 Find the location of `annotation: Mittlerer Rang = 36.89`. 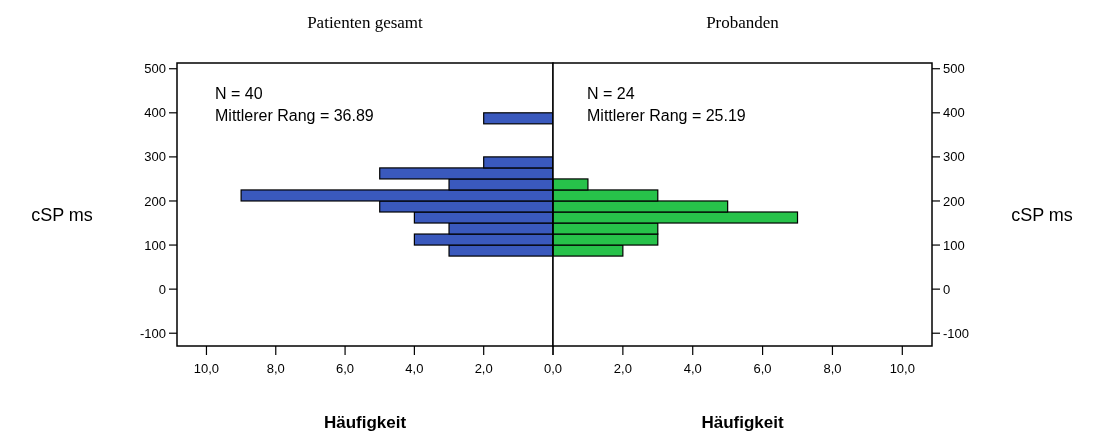

annotation: Mittlerer Rang = 36.89 is located at coordinates (294, 115).